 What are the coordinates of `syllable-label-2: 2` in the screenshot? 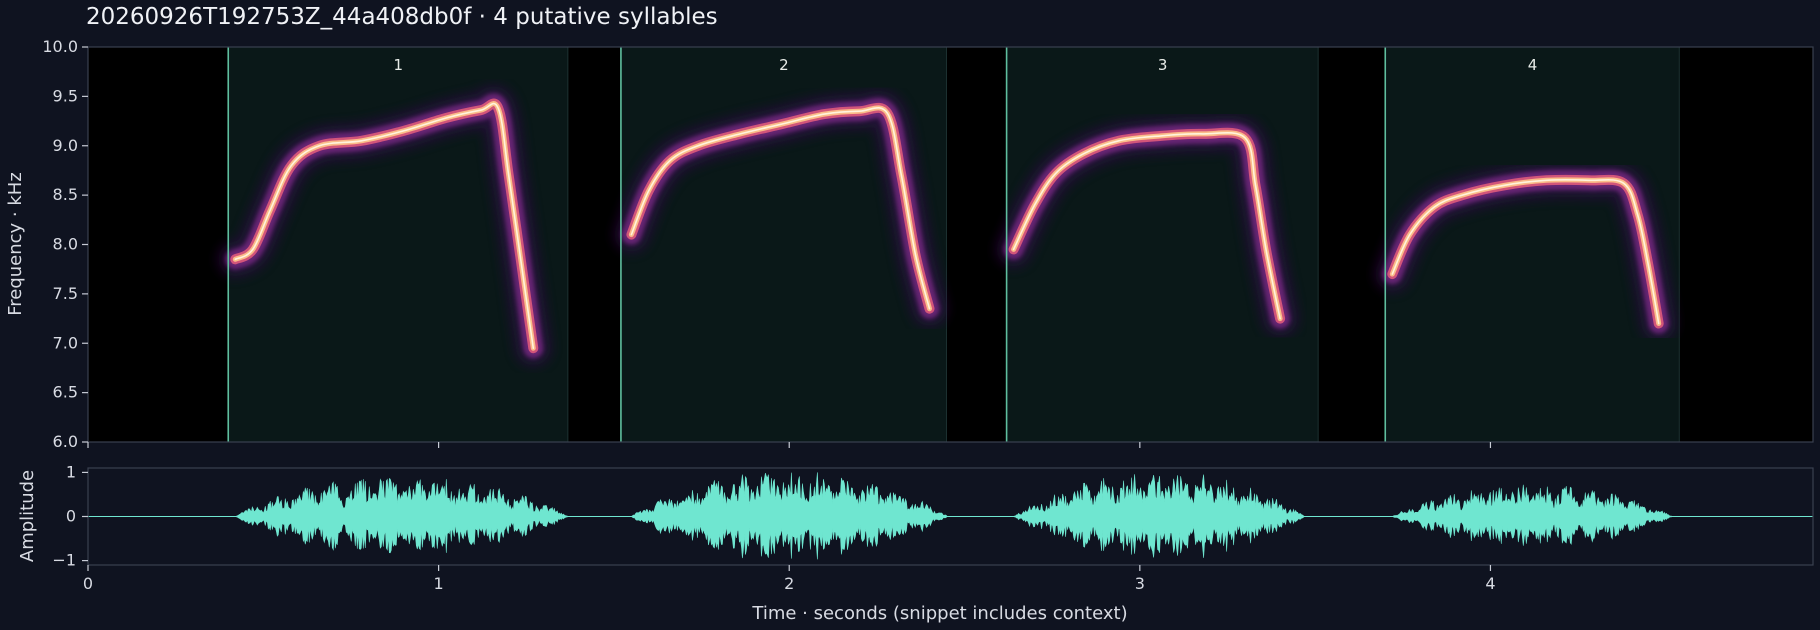 It's located at (784, 65).